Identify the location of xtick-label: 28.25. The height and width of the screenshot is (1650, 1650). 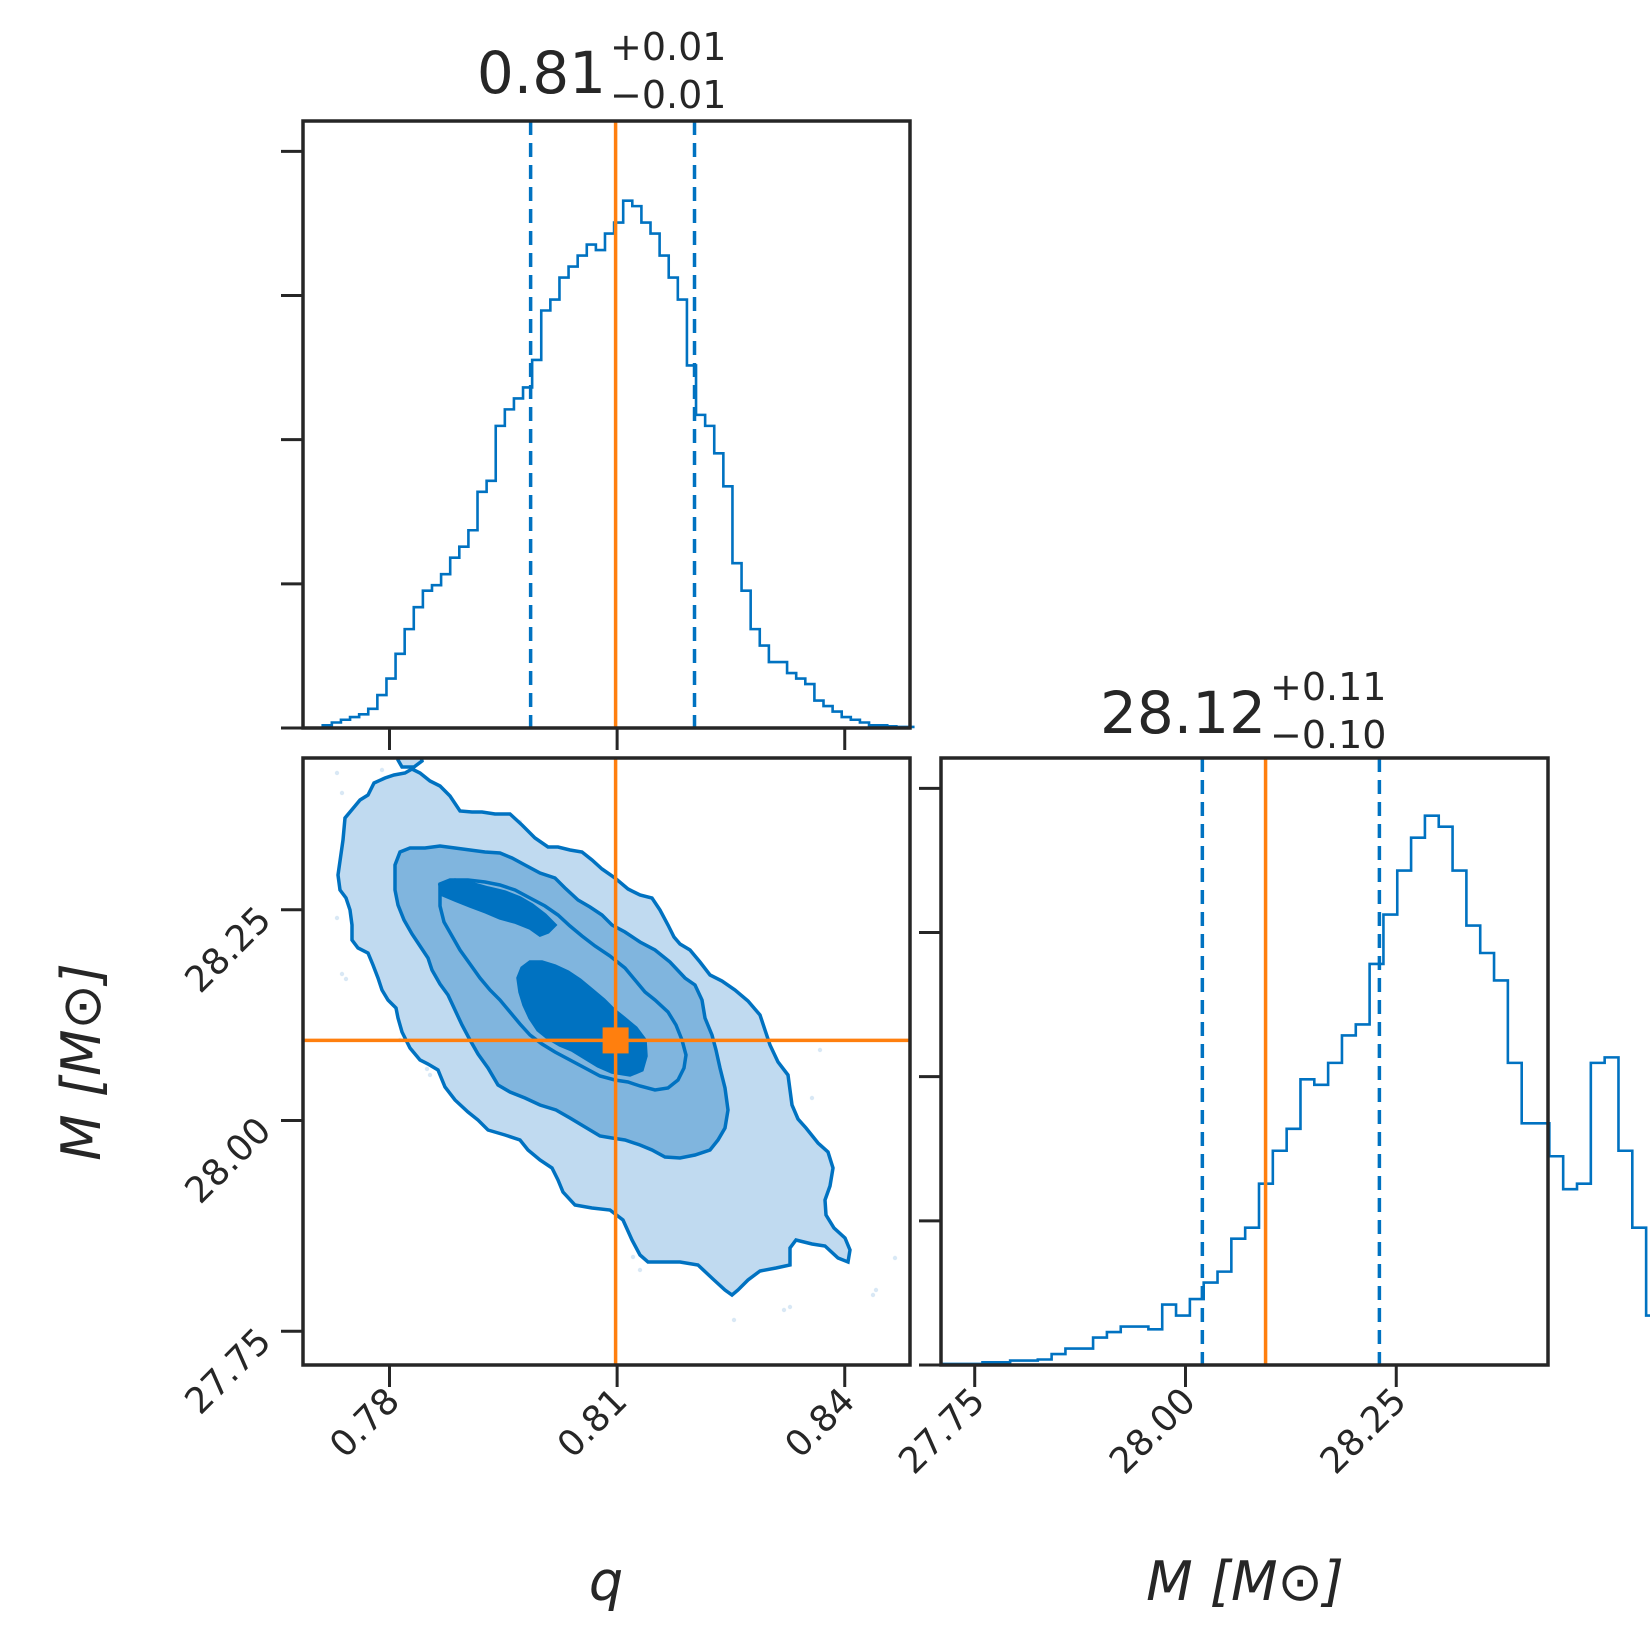
(1364, 1431).